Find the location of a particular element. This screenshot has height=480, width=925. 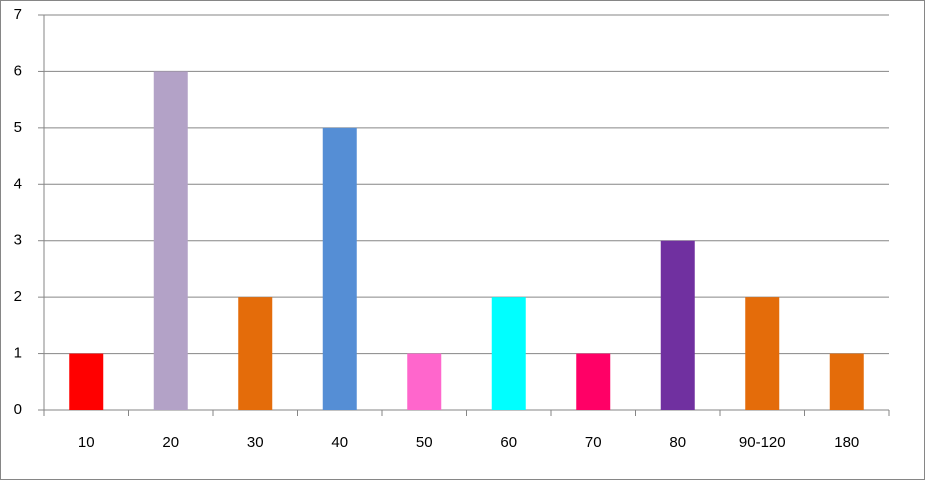

y-tick-label: 2 is located at coordinates (18, 296).